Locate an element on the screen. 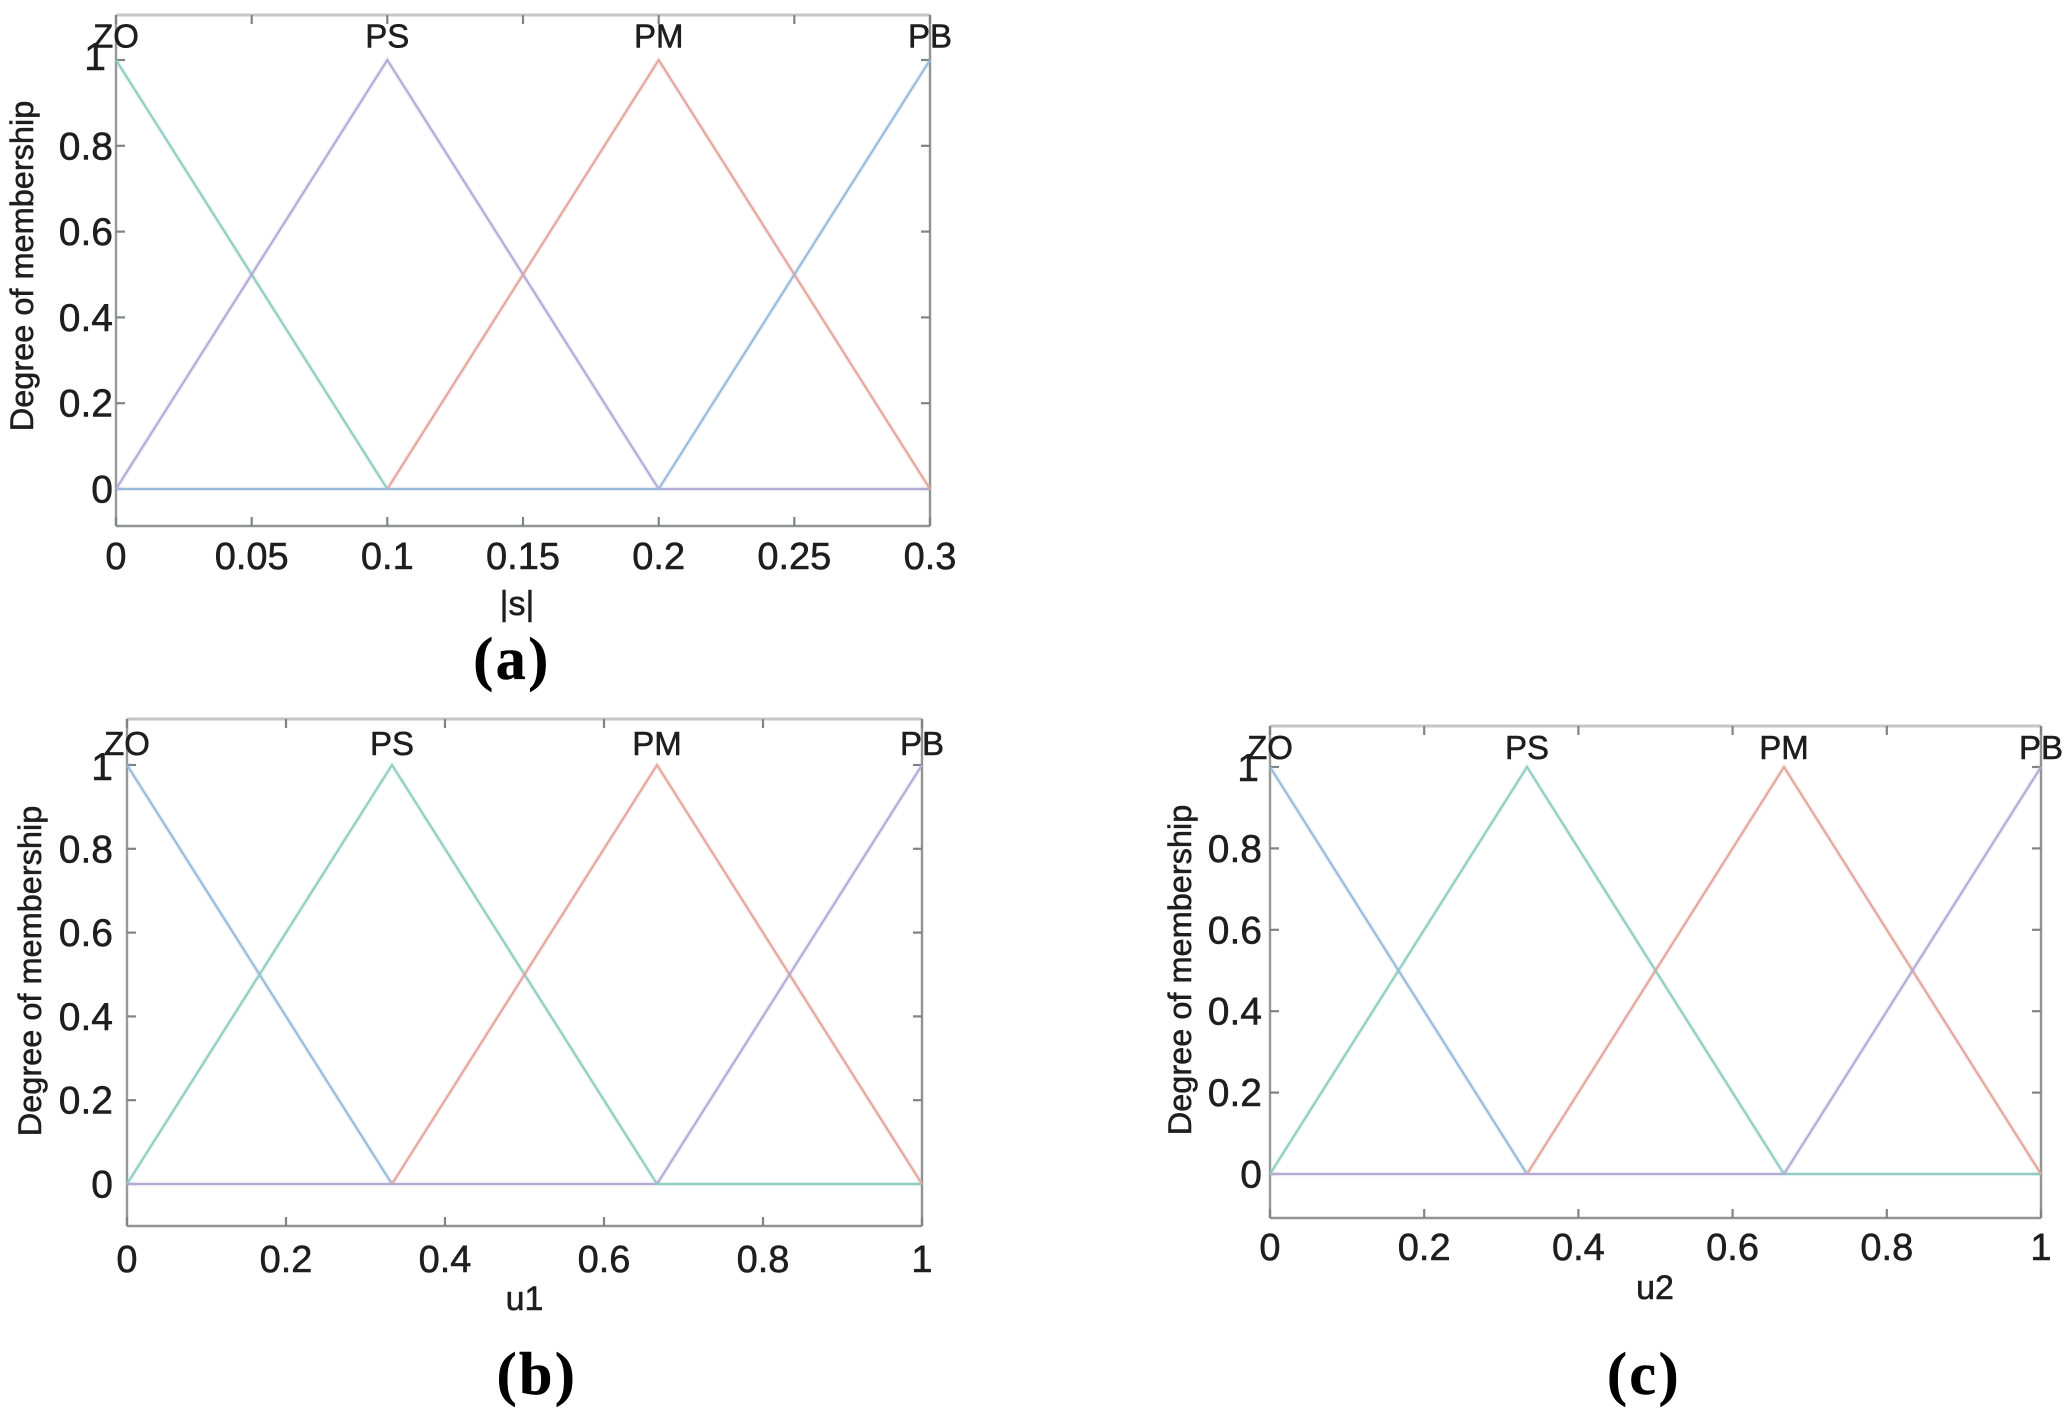 This screenshot has width=2067, height=1408. svg-text: 0.25 is located at coordinates (794, 557).